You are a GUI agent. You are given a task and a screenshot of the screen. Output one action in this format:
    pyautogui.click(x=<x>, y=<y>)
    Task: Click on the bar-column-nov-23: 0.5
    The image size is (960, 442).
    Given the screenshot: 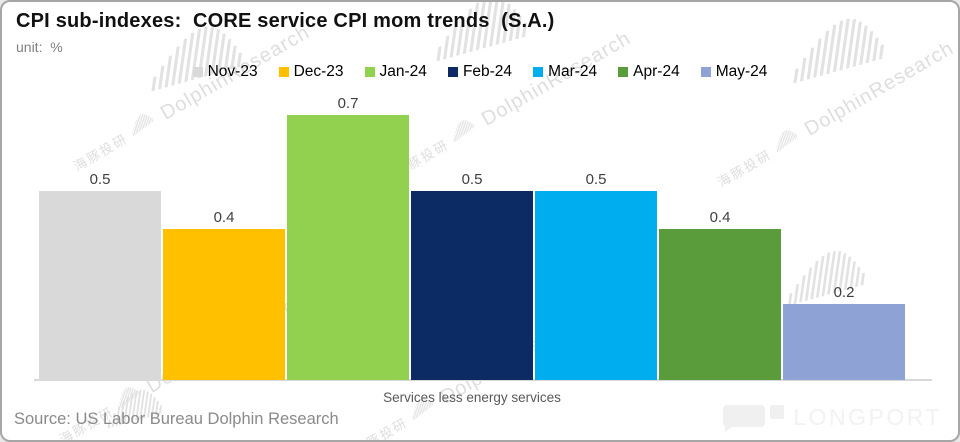 What is the action you would take?
    pyautogui.click(x=100, y=236)
    